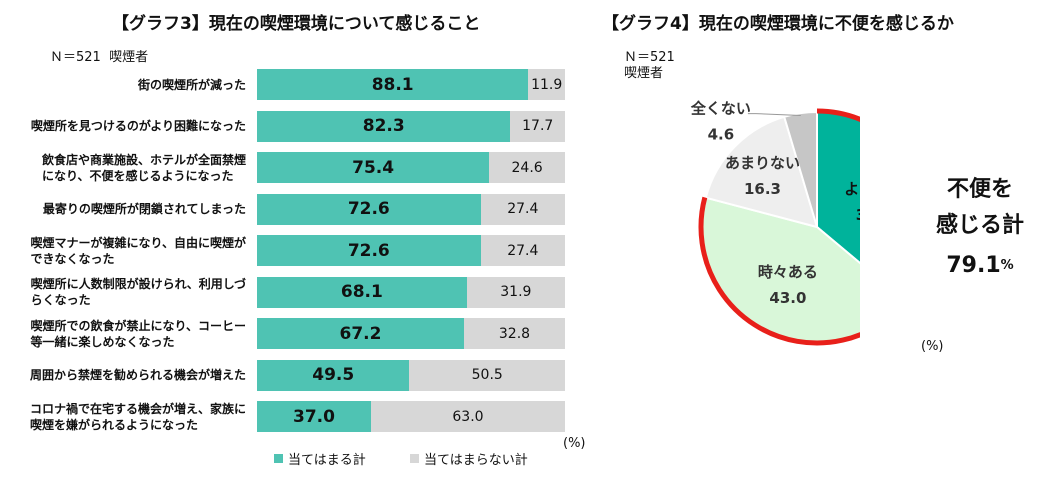 The image size is (1053, 481). I want to click on graph3-category-text: 街の喫煙所が減った, so click(191, 84).